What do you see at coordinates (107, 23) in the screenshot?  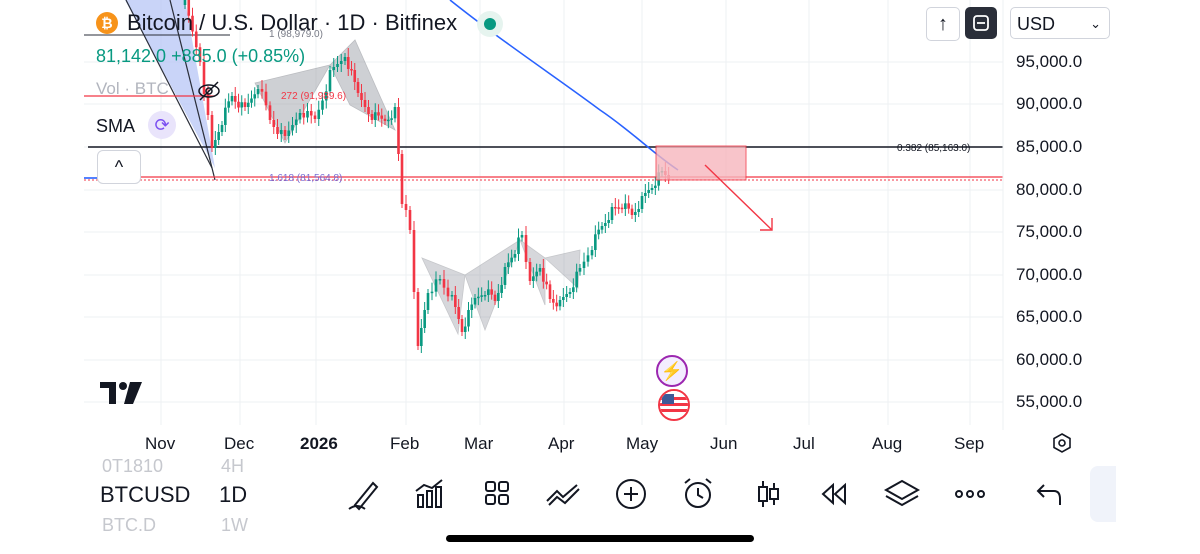 I see `bitcoin-logo-icon: ₿` at bounding box center [107, 23].